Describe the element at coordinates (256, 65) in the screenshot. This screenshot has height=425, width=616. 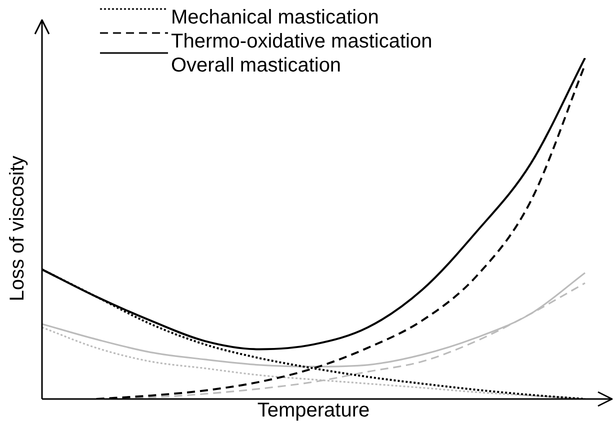
I see `legend-label: Overall mastication` at that location.